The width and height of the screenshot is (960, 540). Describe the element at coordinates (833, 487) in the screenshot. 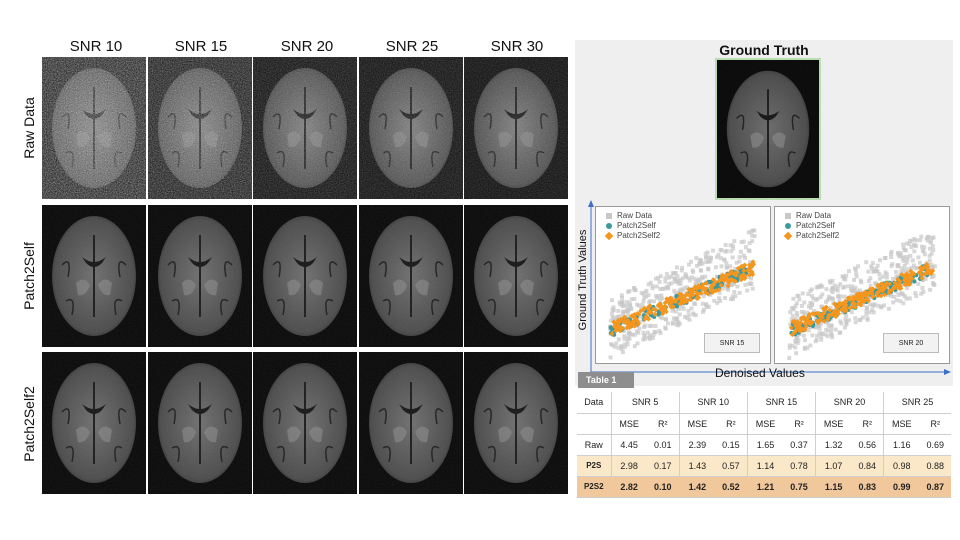

I see `cell-value: 1.15` at that location.